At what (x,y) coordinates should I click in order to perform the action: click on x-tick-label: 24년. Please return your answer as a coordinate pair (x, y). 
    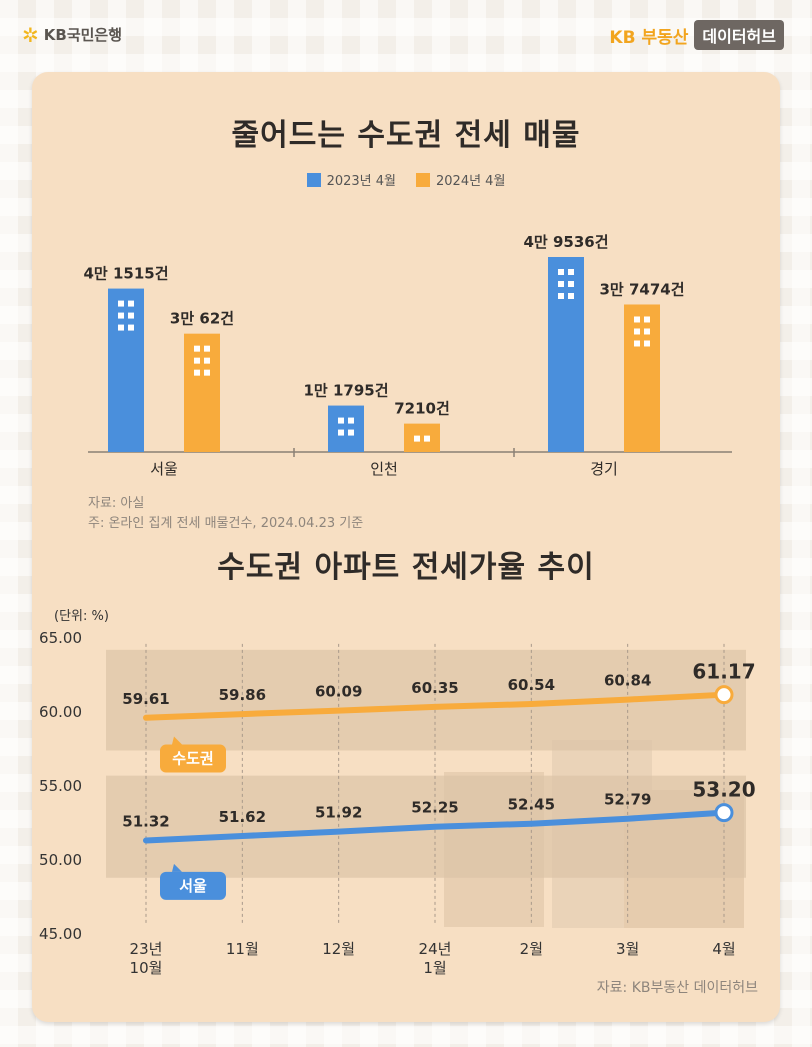
    Looking at the image, I should click on (435, 949).